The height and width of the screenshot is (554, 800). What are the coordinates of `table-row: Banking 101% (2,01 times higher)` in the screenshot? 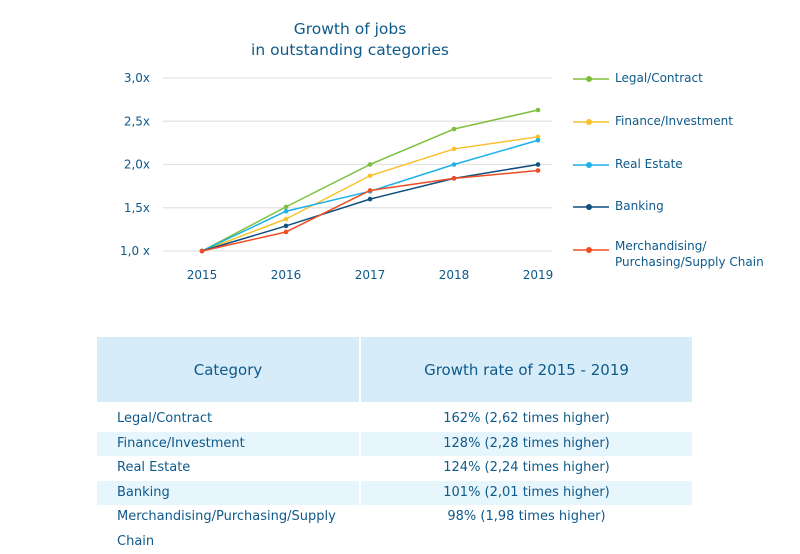 It's located at (394, 492).